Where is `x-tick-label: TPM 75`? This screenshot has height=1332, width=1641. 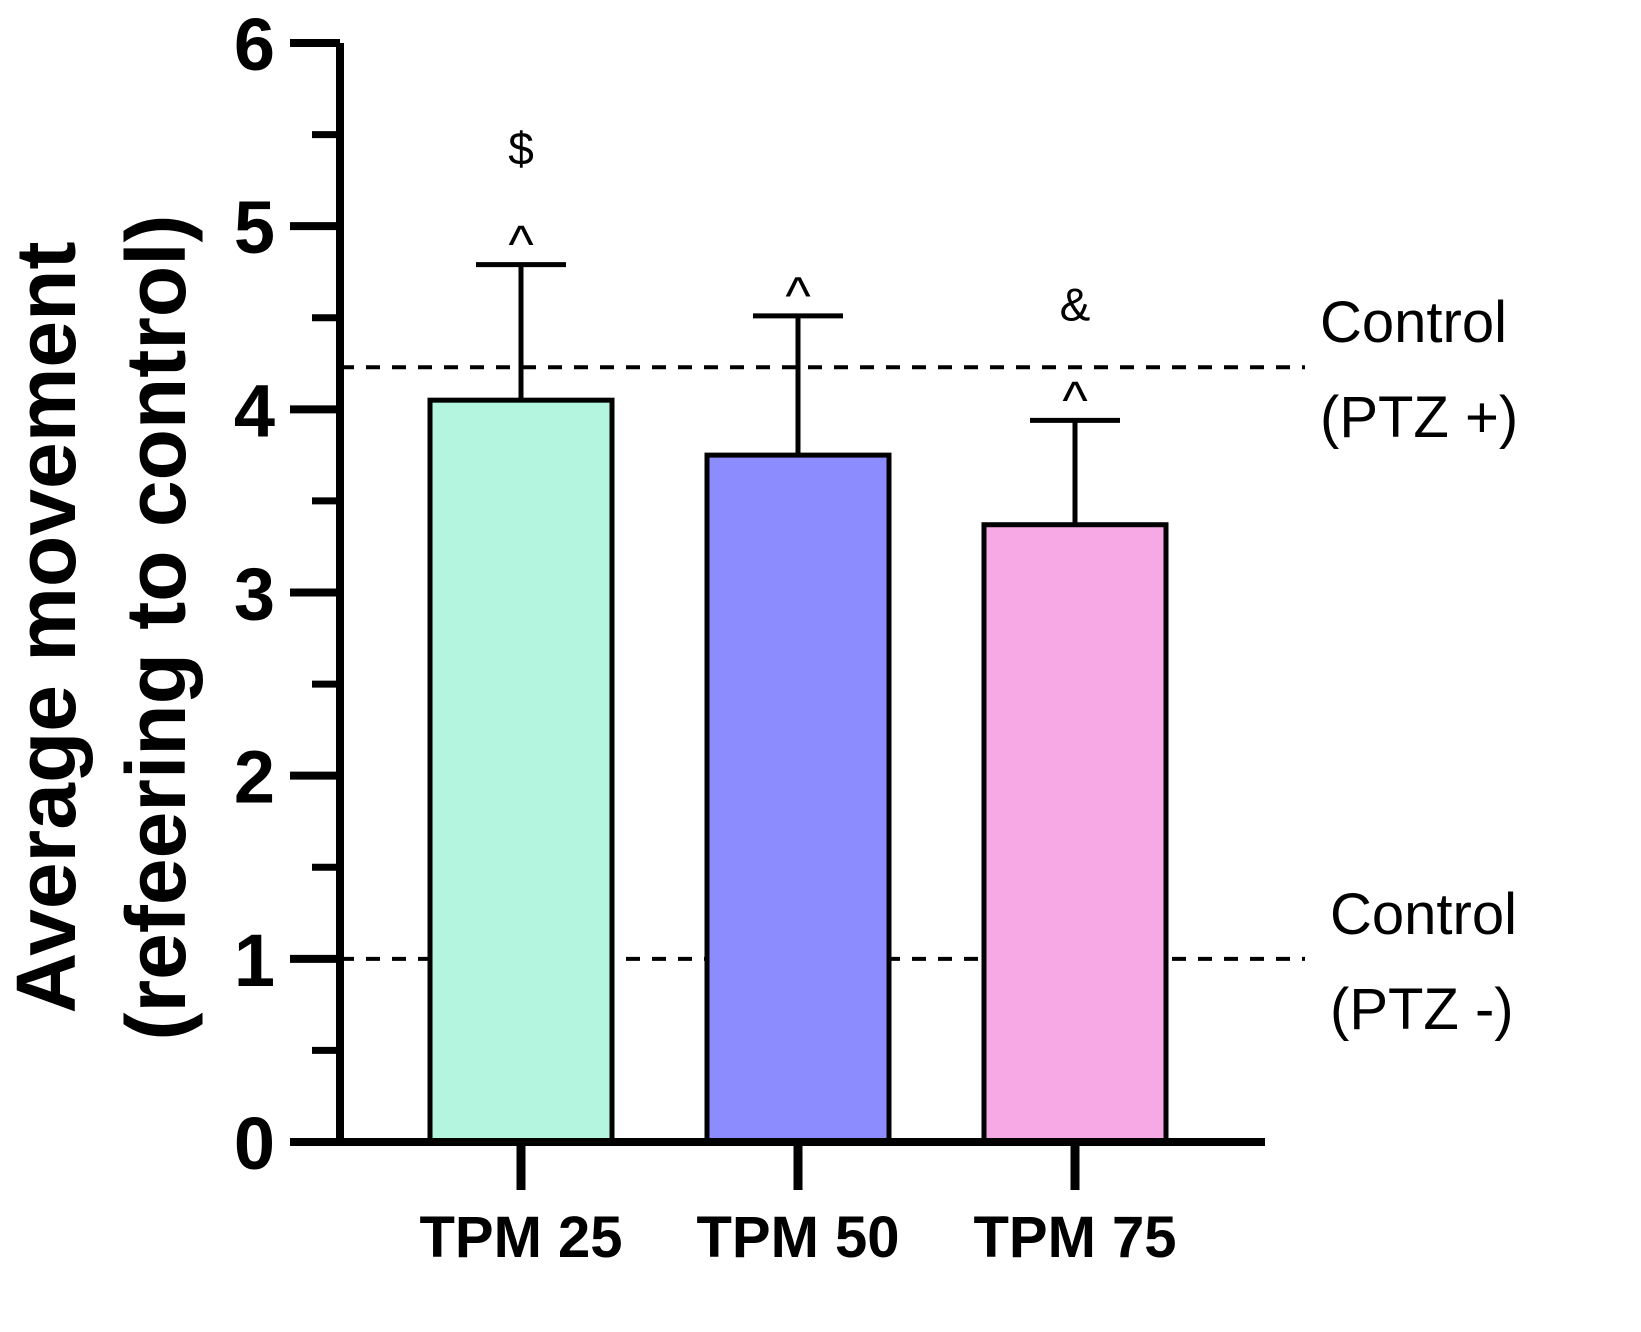 x-tick-label: TPM 75 is located at coordinates (1074, 1237).